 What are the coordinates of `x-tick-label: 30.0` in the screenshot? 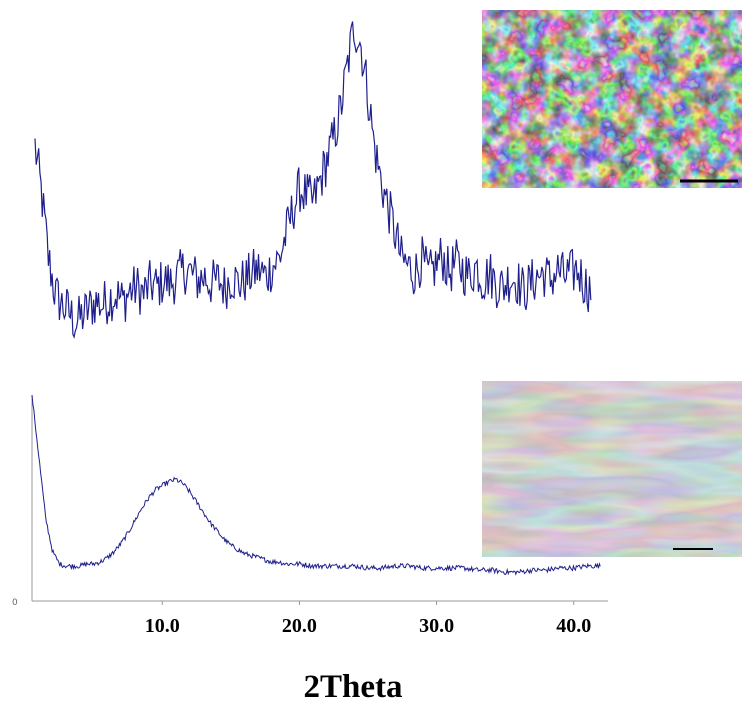 It's located at (436, 626).